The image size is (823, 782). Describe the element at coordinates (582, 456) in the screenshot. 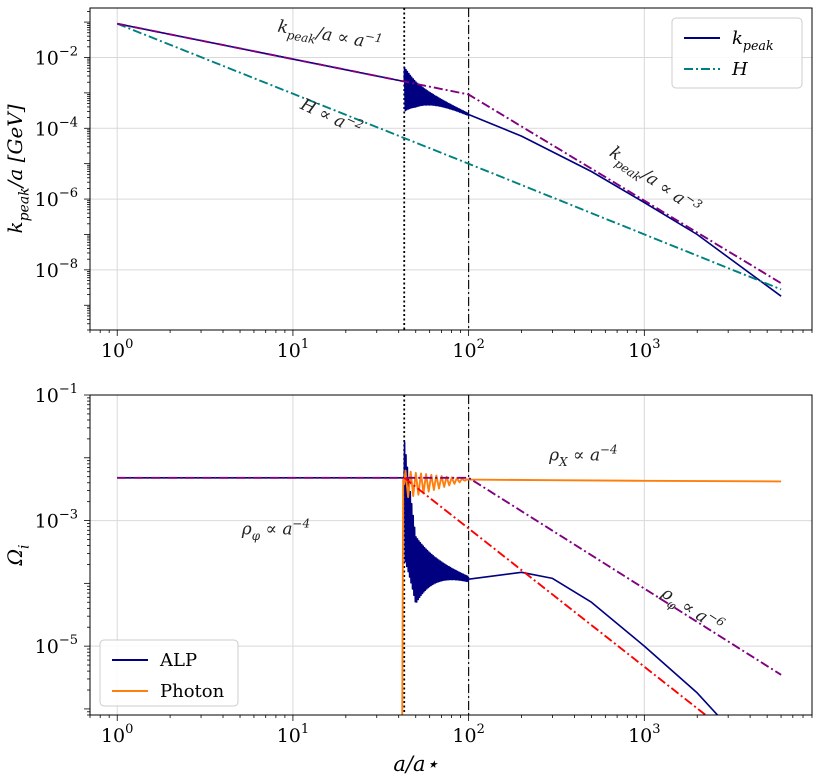

I see `annotation-label: ρX ∝ a−4` at that location.